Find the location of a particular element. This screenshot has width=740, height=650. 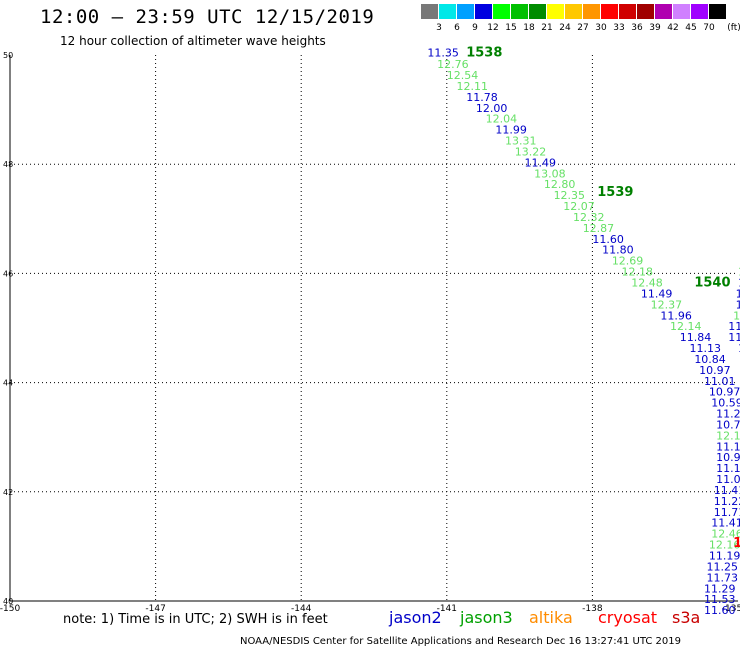

track-label: 1539 is located at coordinates (615, 192).